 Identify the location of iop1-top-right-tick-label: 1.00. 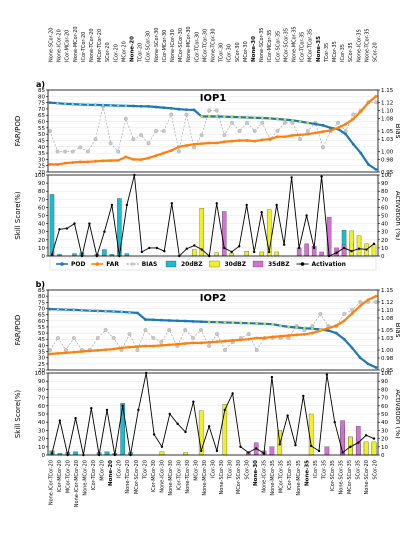
(387, 153).